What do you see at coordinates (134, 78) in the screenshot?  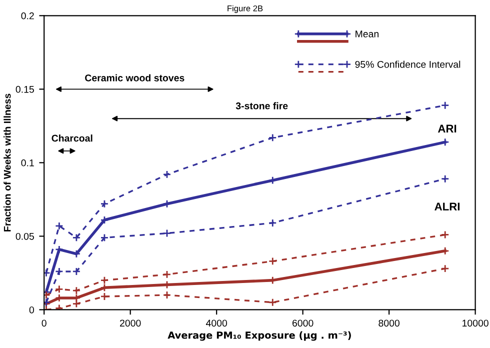 I see `annotation: Ceramic wood stoves` at bounding box center [134, 78].